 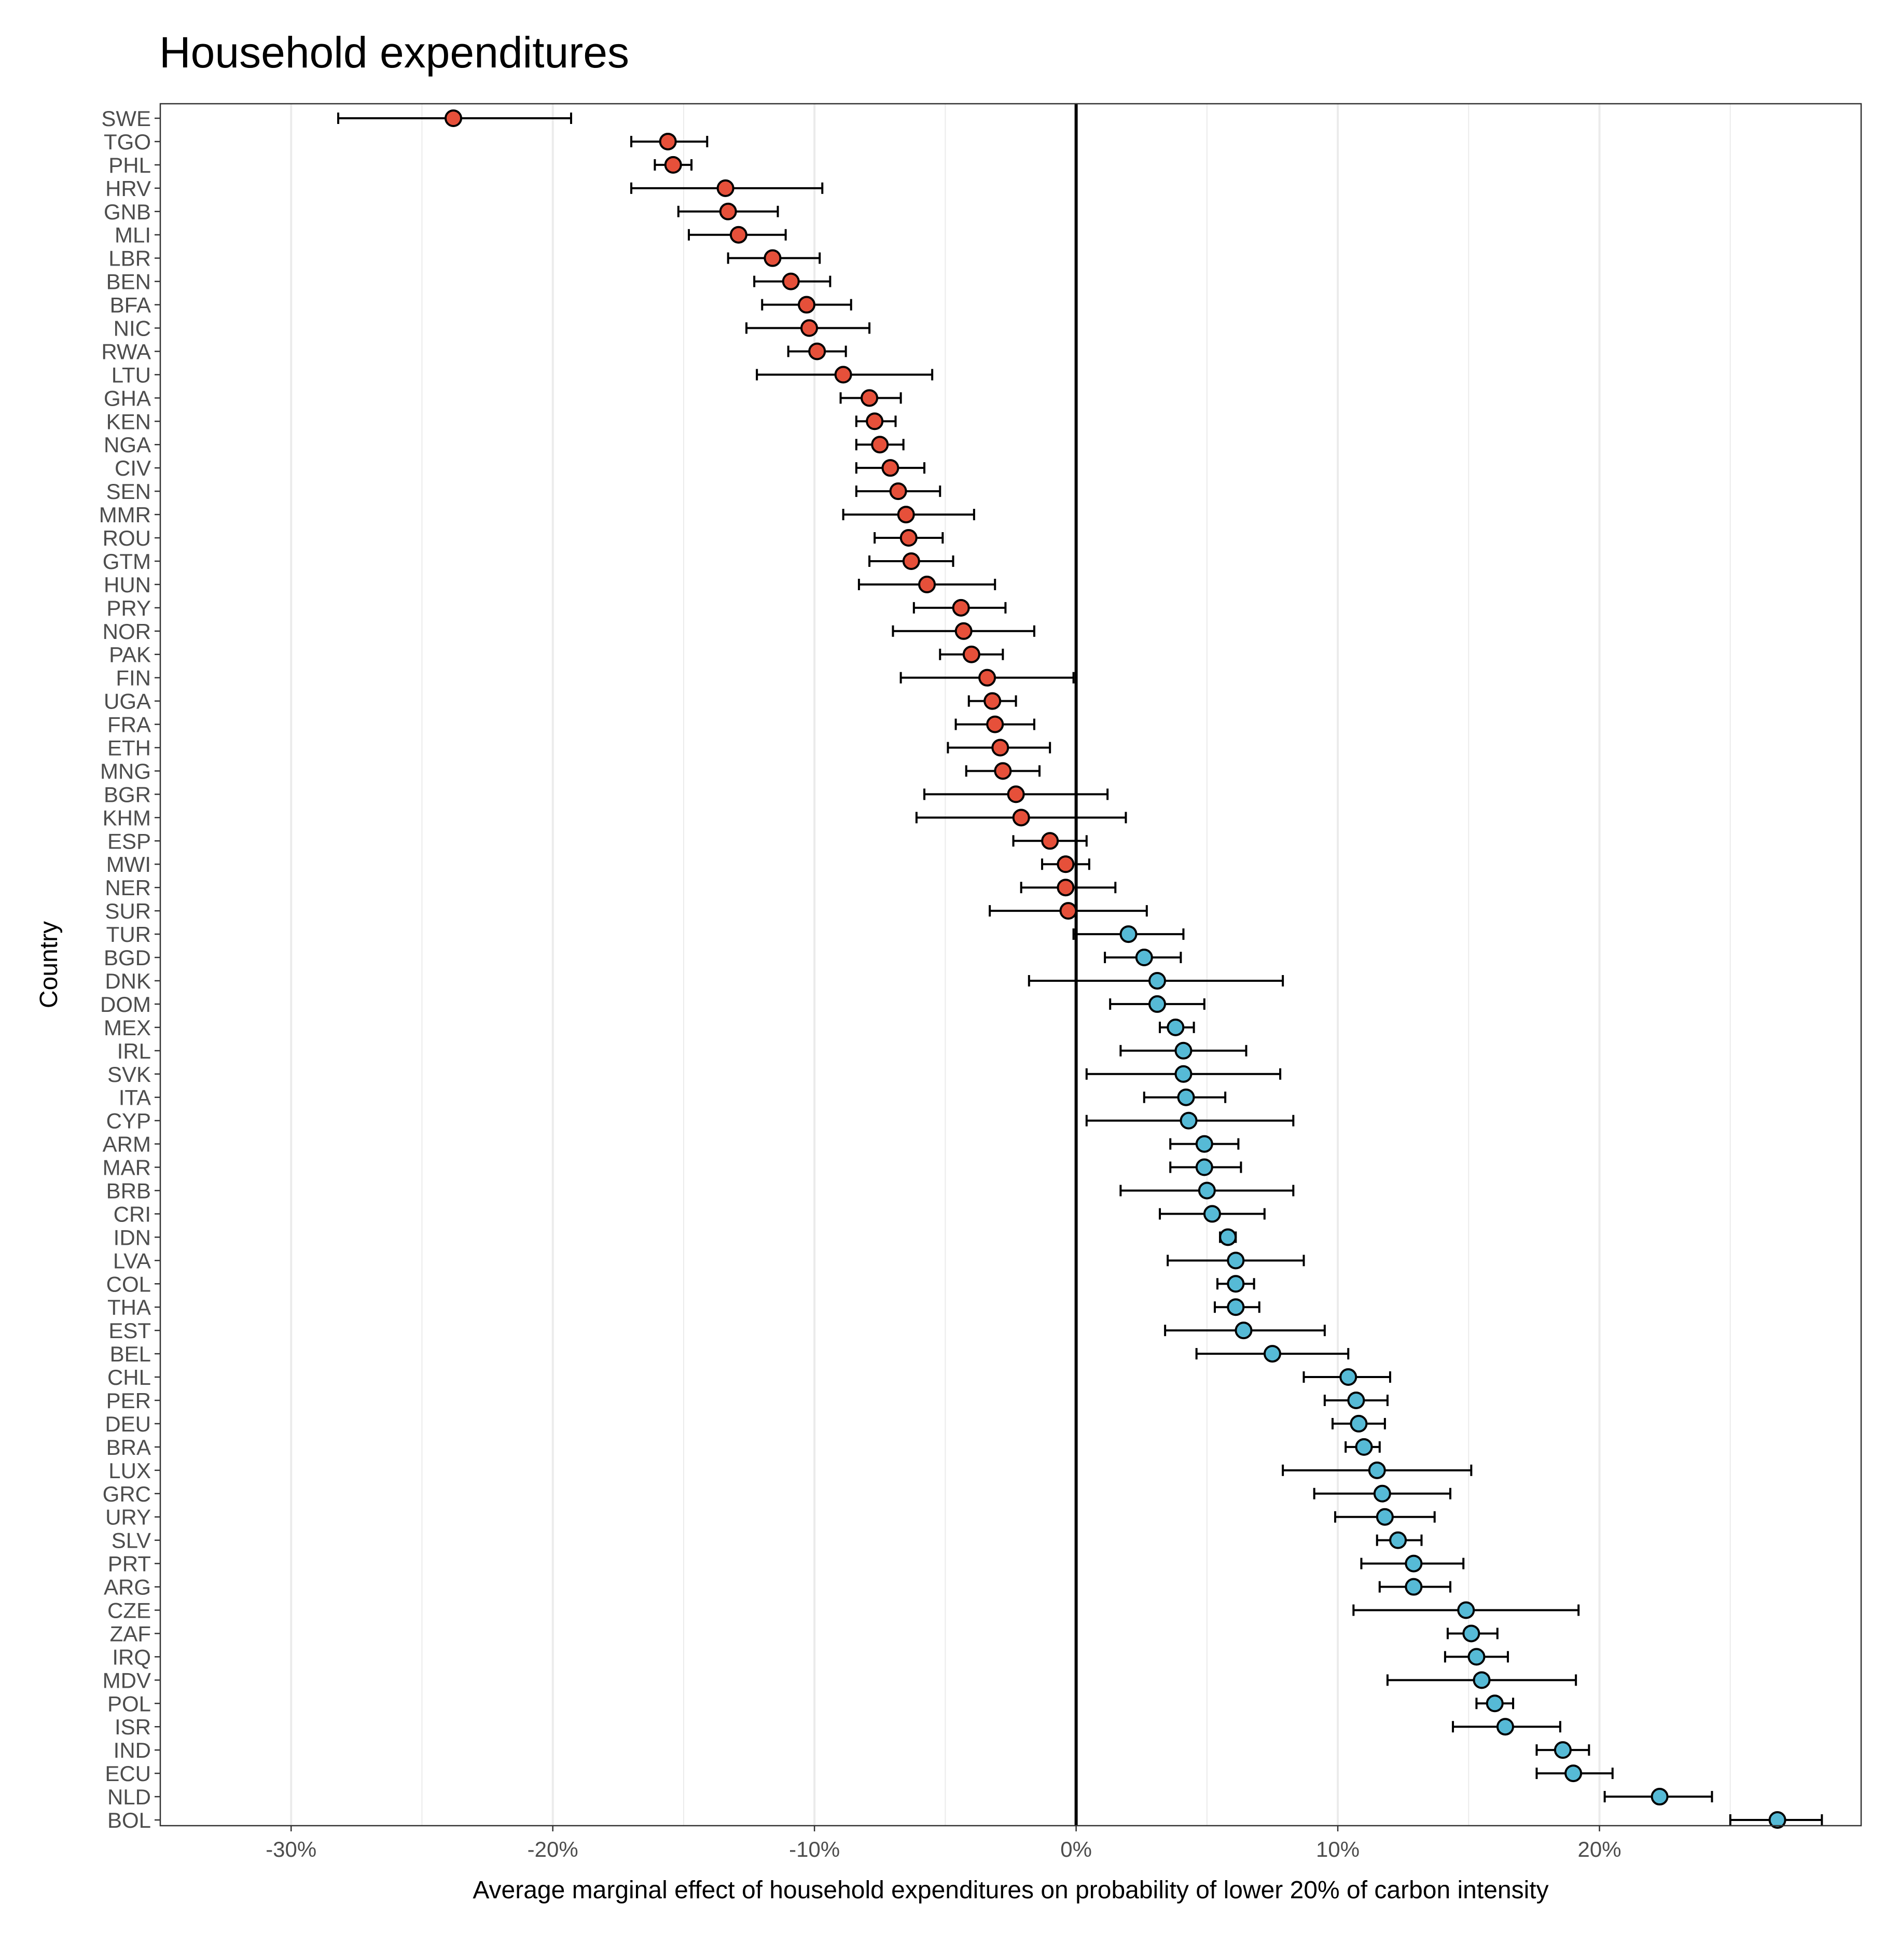 What do you see at coordinates (130, 655) in the screenshot?
I see `y-tick-label-pak: PAK` at bounding box center [130, 655].